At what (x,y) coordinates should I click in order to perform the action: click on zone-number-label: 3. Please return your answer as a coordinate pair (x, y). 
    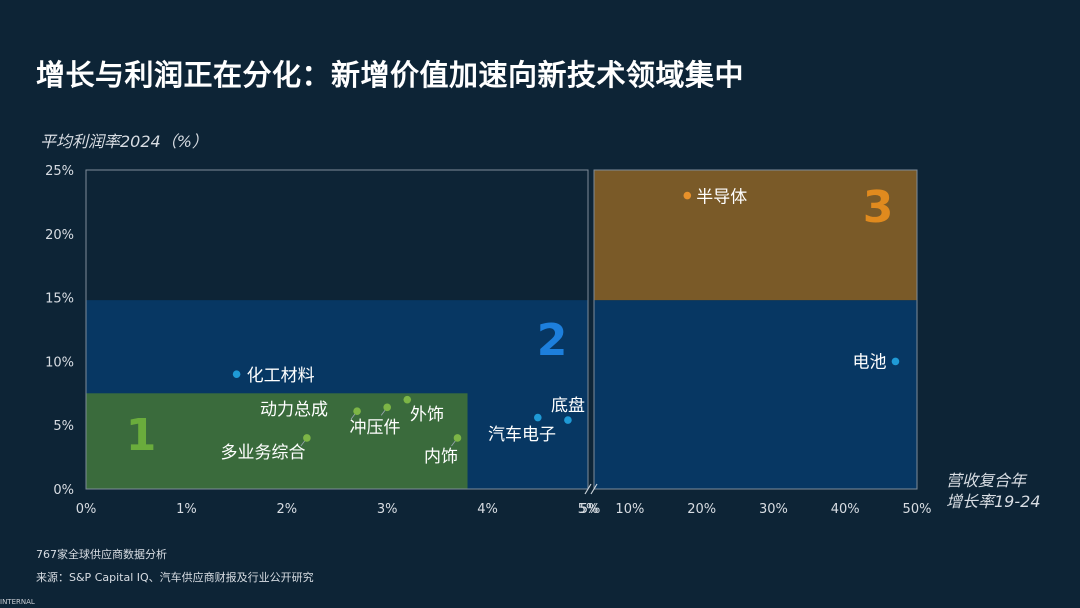
    Looking at the image, I should click on (878, 207).